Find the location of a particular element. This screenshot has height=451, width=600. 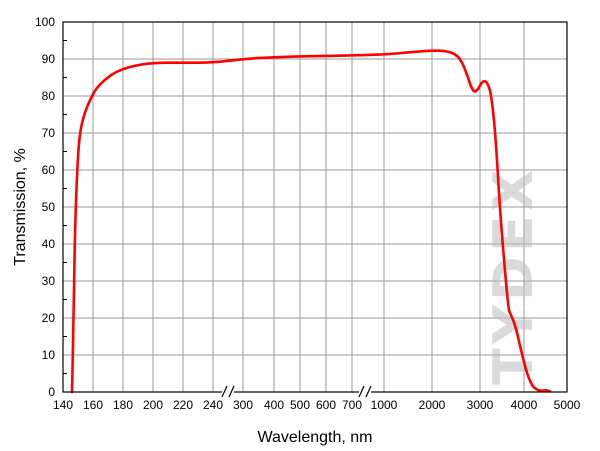

x-tick-label: 500 is located at coordinates (300, 405).